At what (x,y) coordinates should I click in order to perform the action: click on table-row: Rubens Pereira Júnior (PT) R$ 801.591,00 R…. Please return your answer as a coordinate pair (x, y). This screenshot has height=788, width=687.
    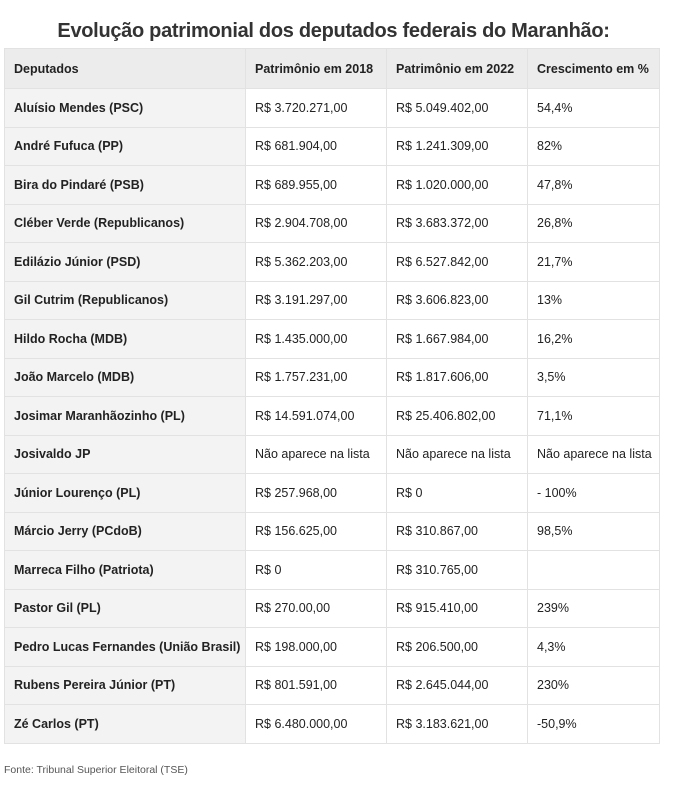
    Looking at the image, I should click on (332, 685).